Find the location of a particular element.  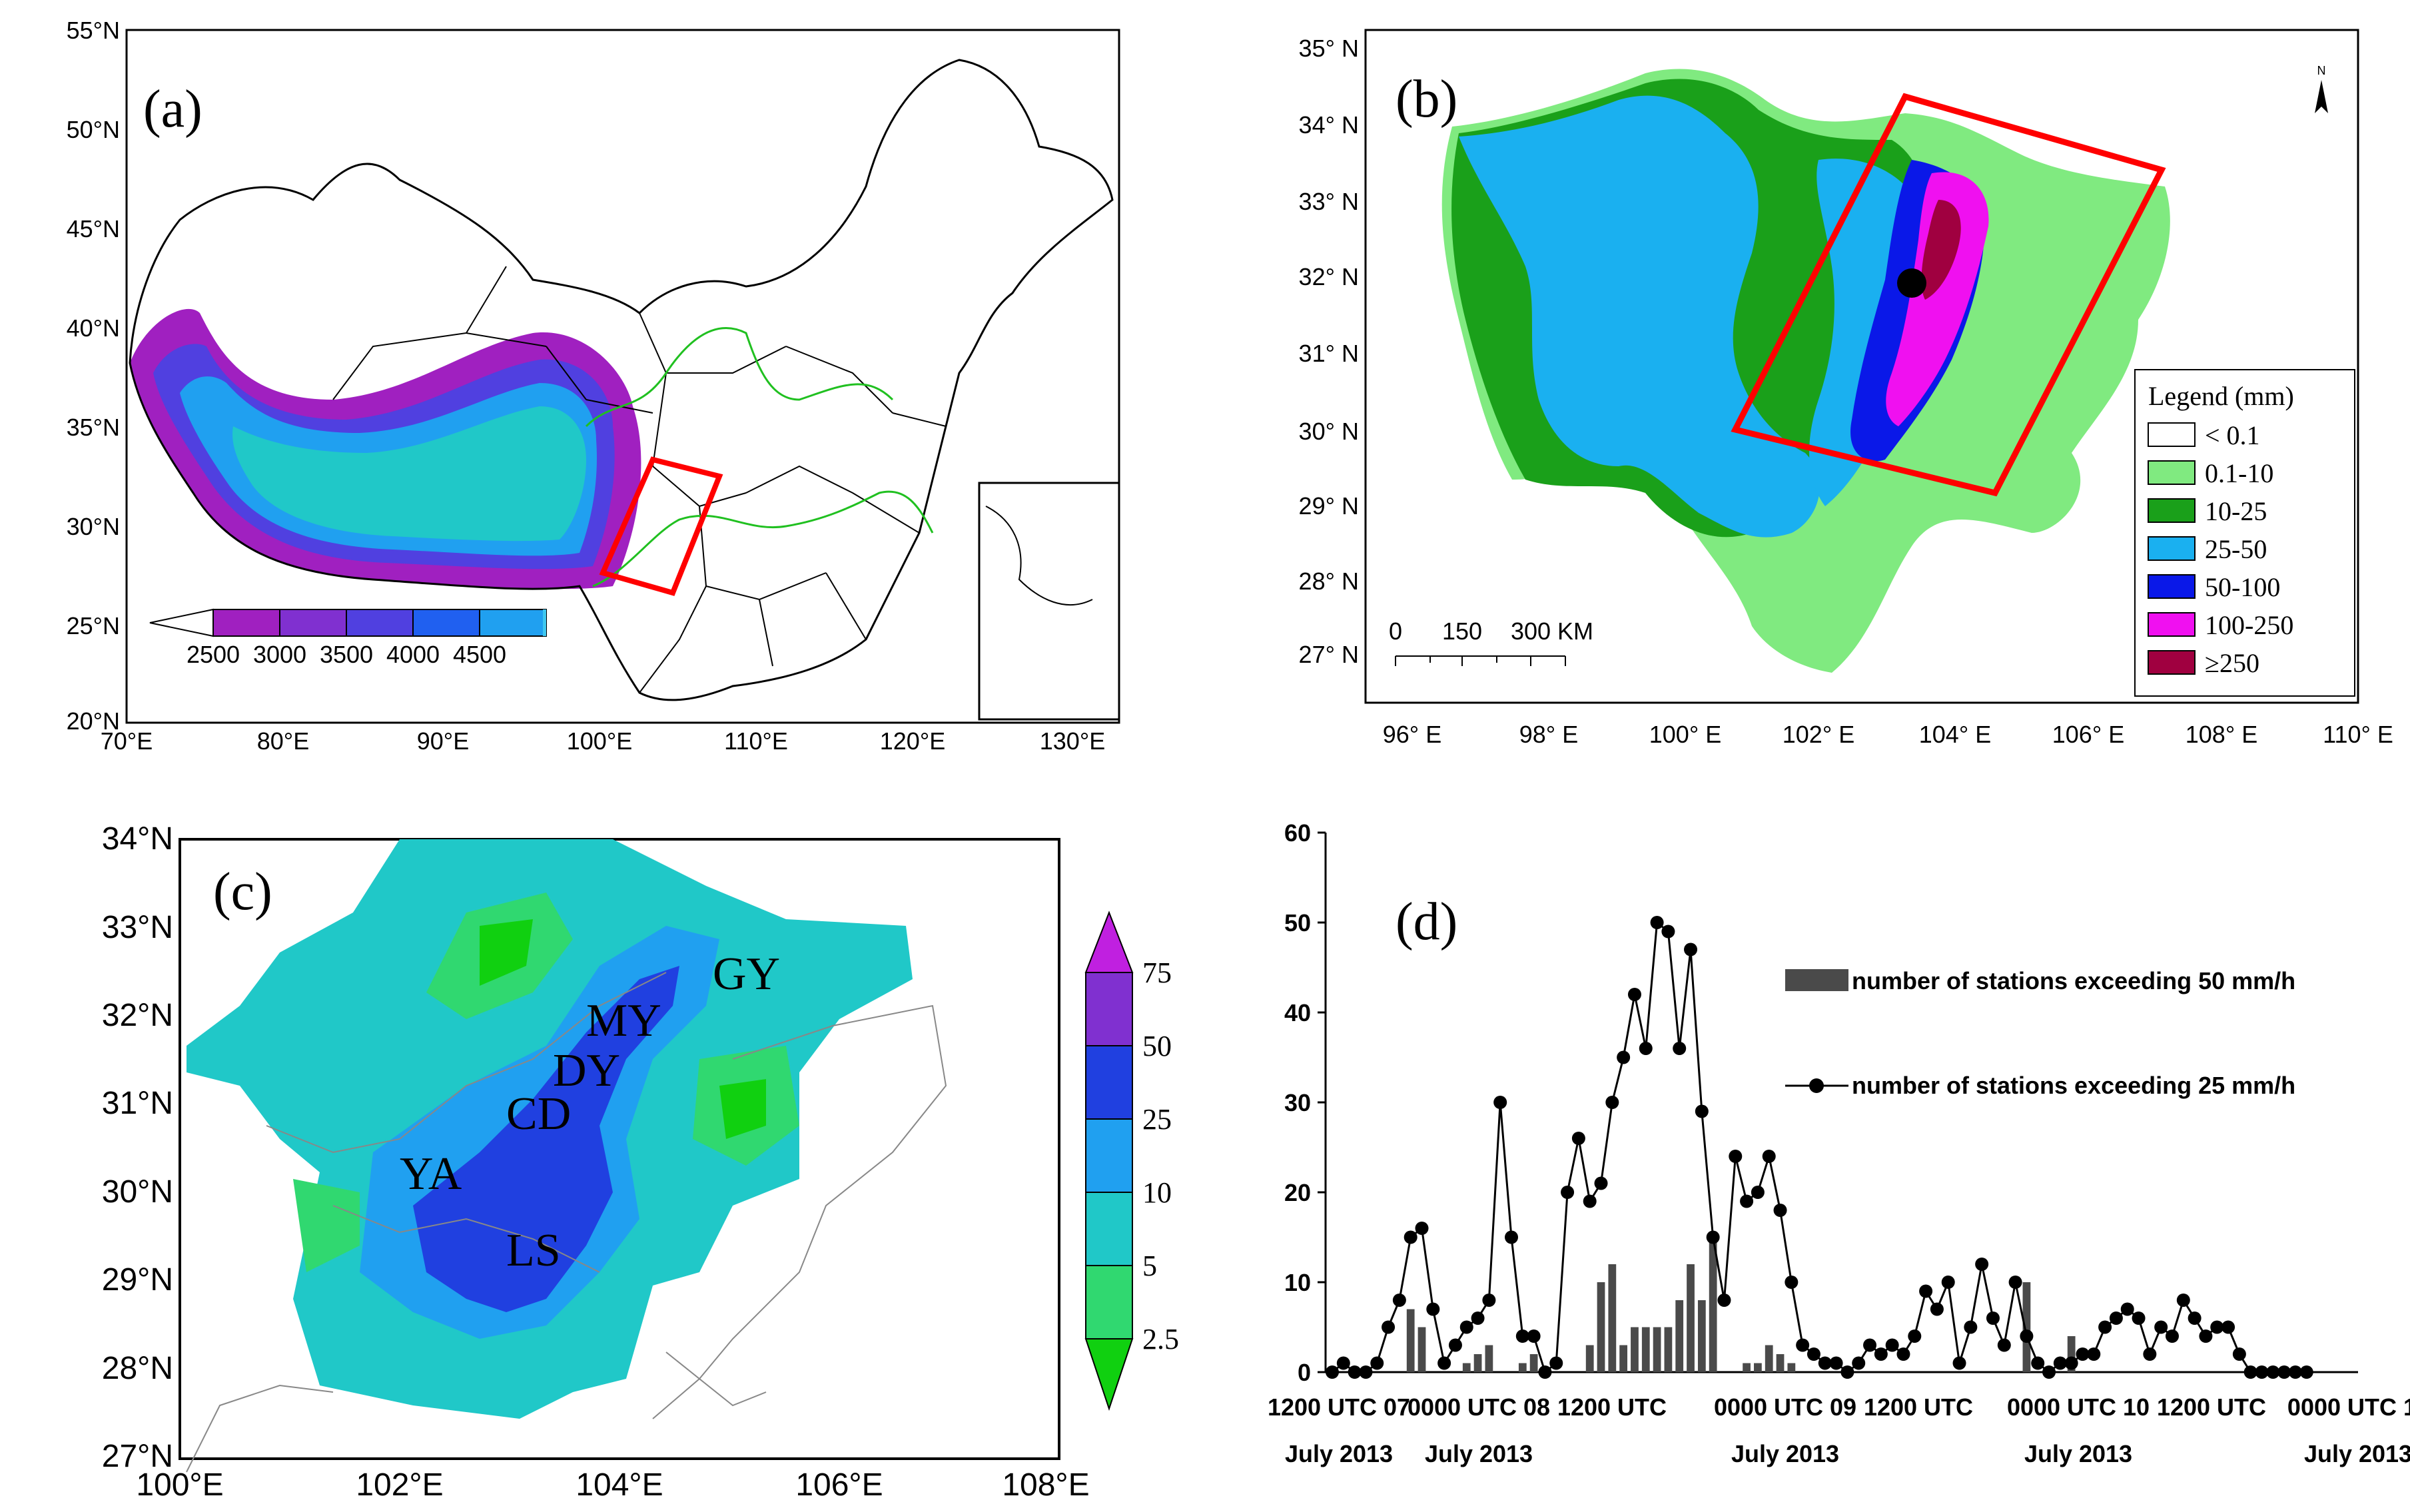

colorbar-a-seg3 is located at coordinates (380, 623).